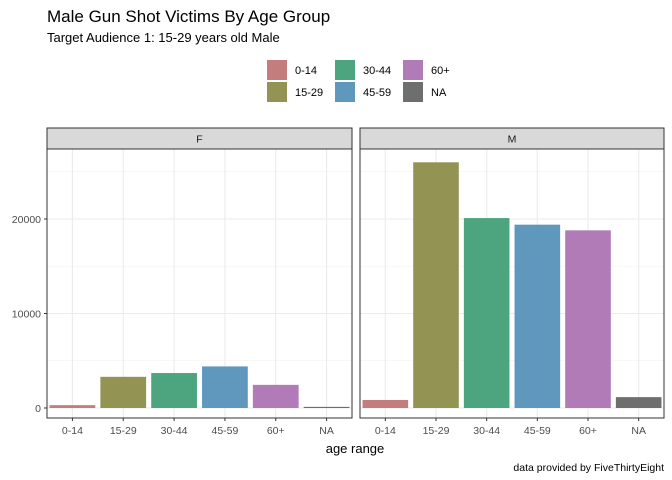 This screenshot has height=480, width=672. Describe the element at coordinates (638, 402) in the screenshot. I see `bar-M-NA` at that location.